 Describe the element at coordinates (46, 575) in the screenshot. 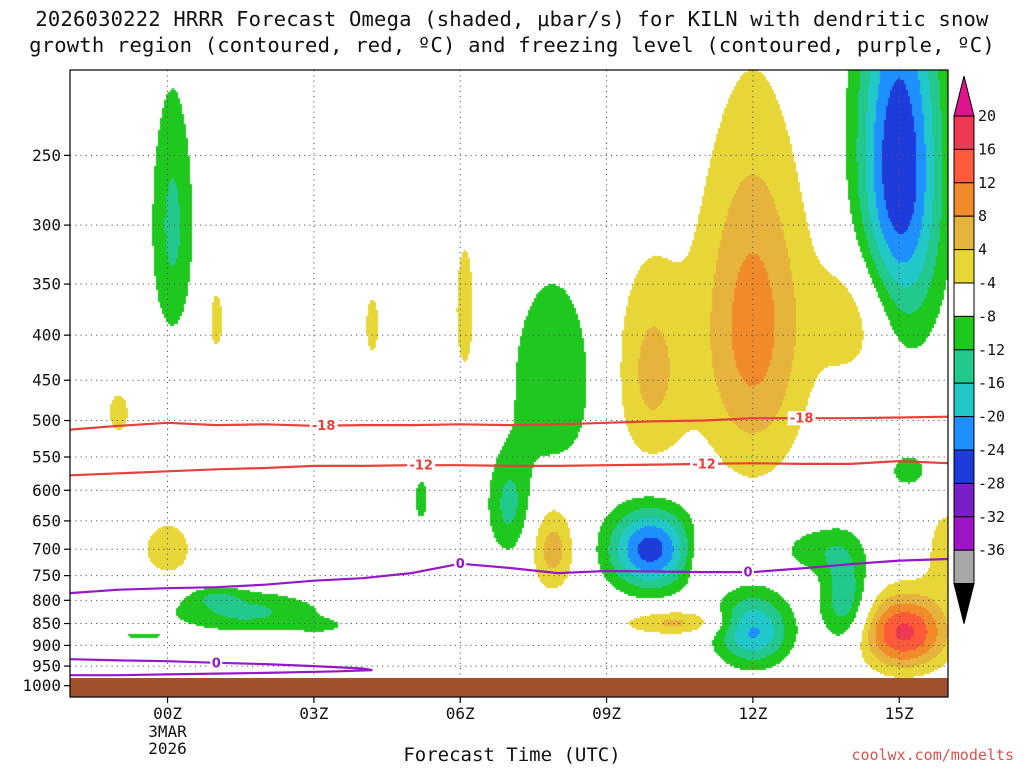

I see `y-tick-label-750: 750` at that location.